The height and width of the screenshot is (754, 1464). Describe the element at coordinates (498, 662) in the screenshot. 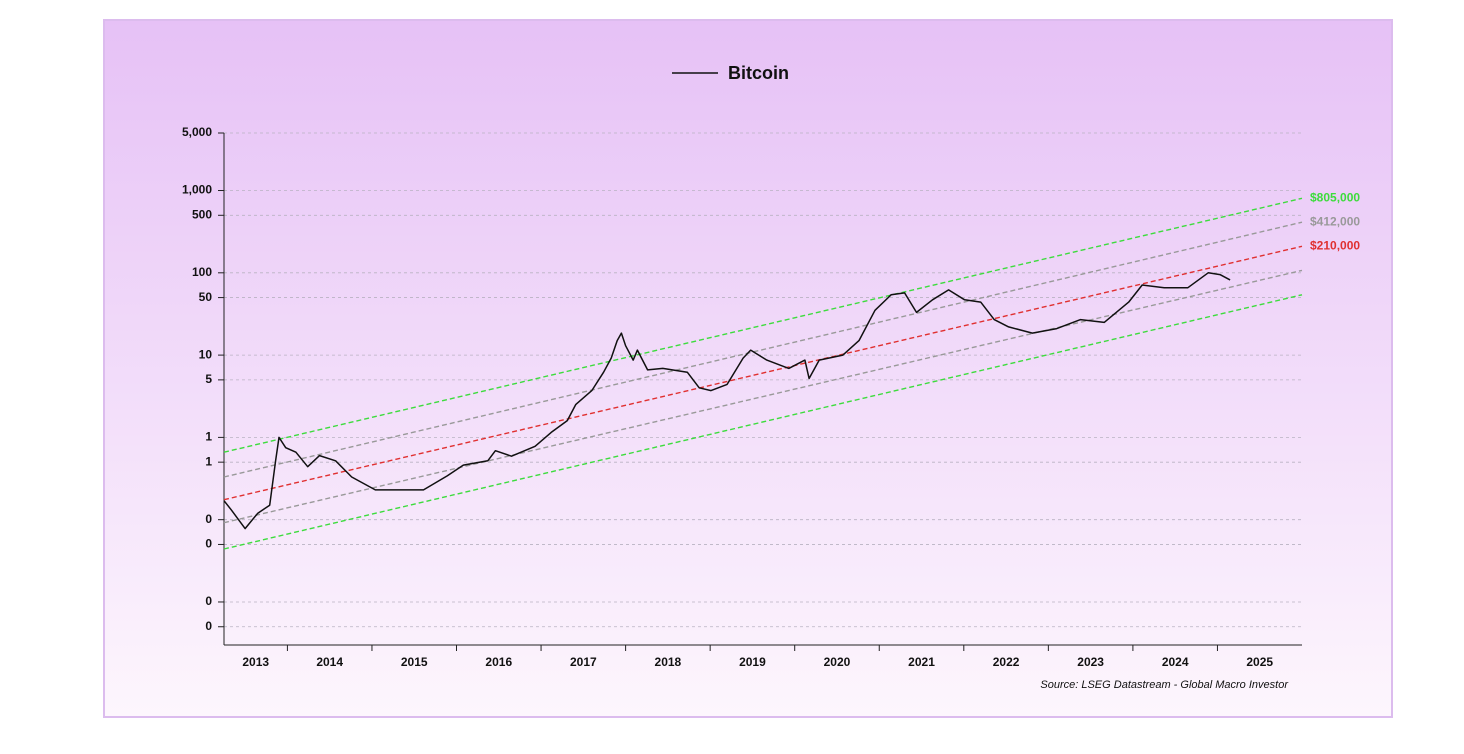

I see `x-tick-label: 2016` at that location.